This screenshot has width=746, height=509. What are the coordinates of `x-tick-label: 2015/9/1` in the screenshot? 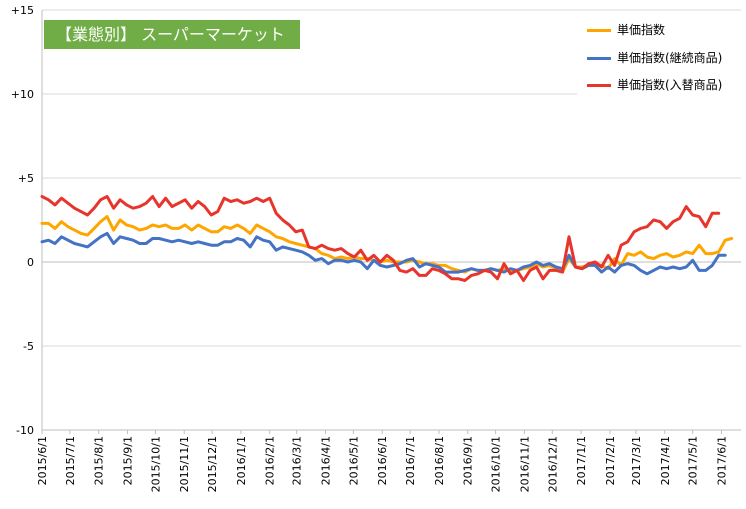 It's located at (128, 460).